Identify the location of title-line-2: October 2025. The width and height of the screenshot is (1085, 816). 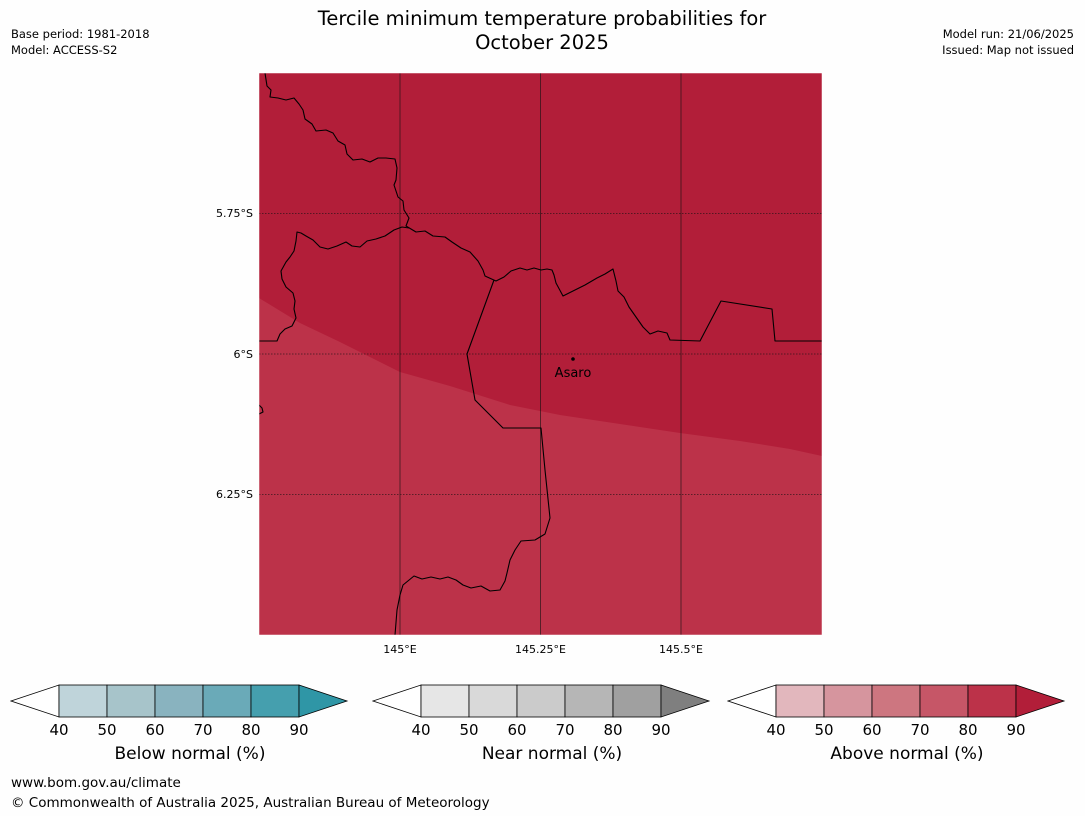
(542, 42).